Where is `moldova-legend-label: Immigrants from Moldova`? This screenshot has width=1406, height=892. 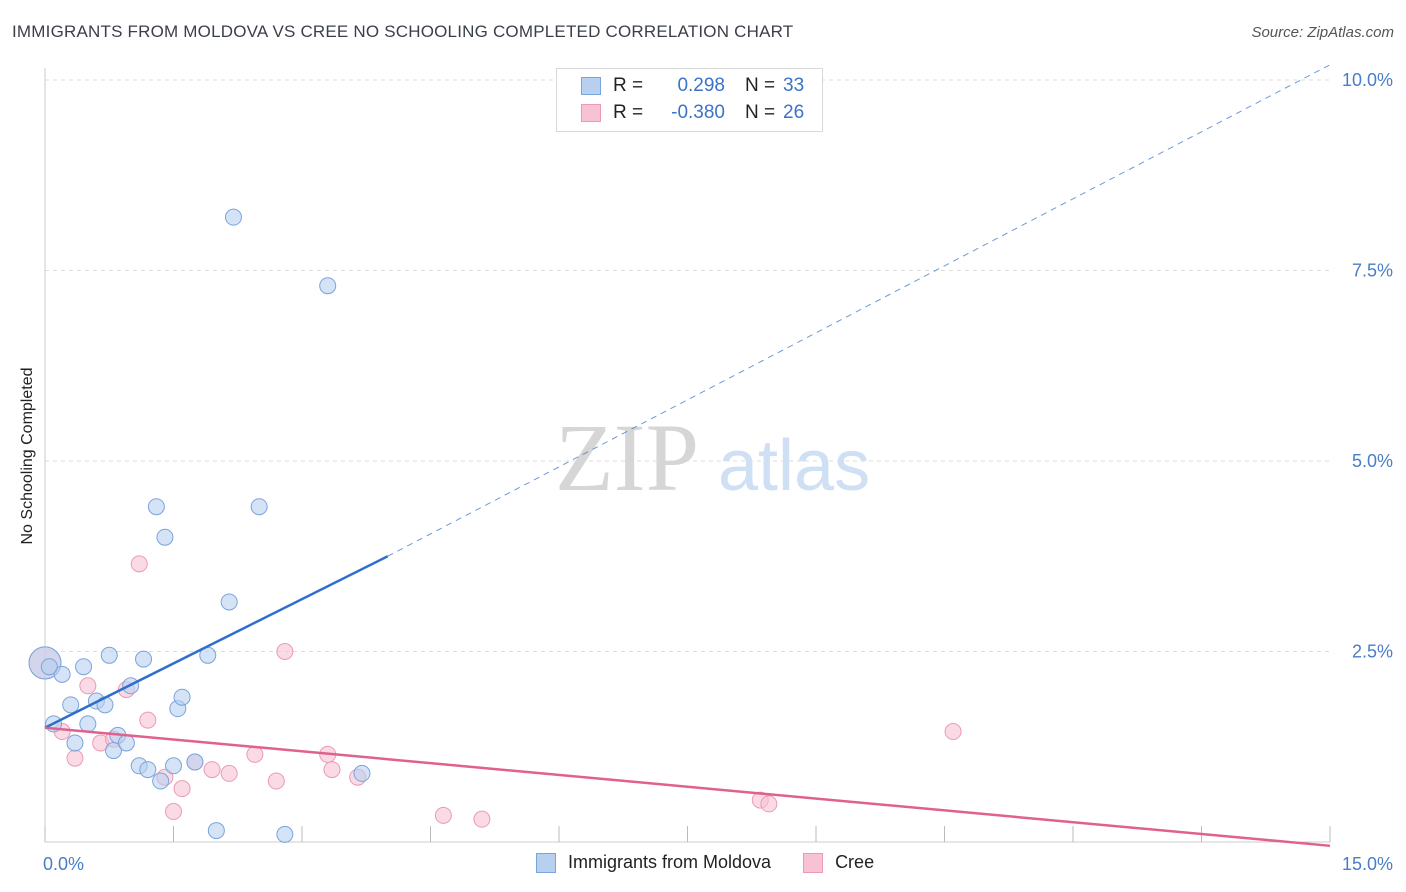
moldova-legend-label: Immigrants from Moldova is located at coordinates (670, 862).